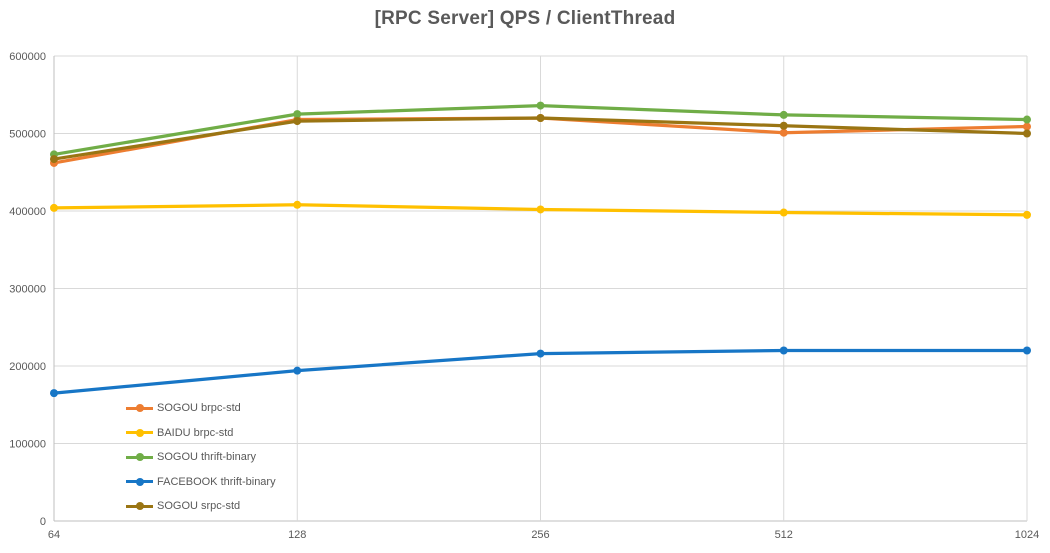 Image resolution: width=1050 pixels, height=553 pixels. What do you see at coordinates (1027, 535) in the screenshot?
I see `x-axis-tick-label: 1024` at bounding box center [1027, 535].